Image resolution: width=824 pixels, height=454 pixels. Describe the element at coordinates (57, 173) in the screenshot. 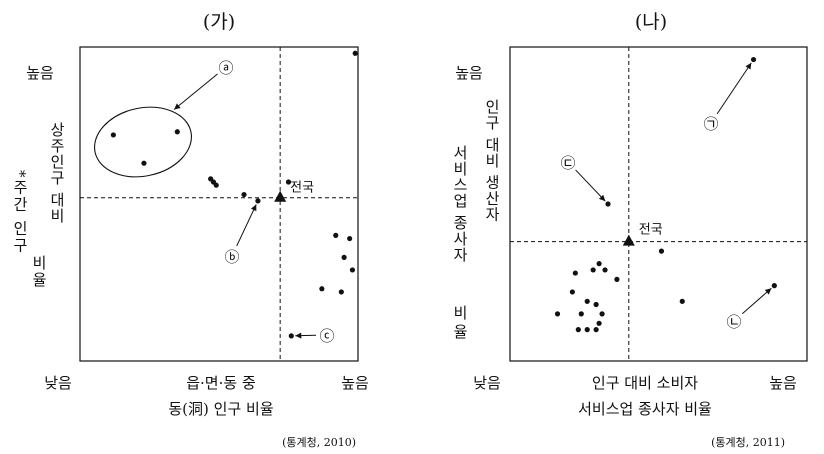

I see `y-axis-label-col2: 상주인구 대비` at that location.